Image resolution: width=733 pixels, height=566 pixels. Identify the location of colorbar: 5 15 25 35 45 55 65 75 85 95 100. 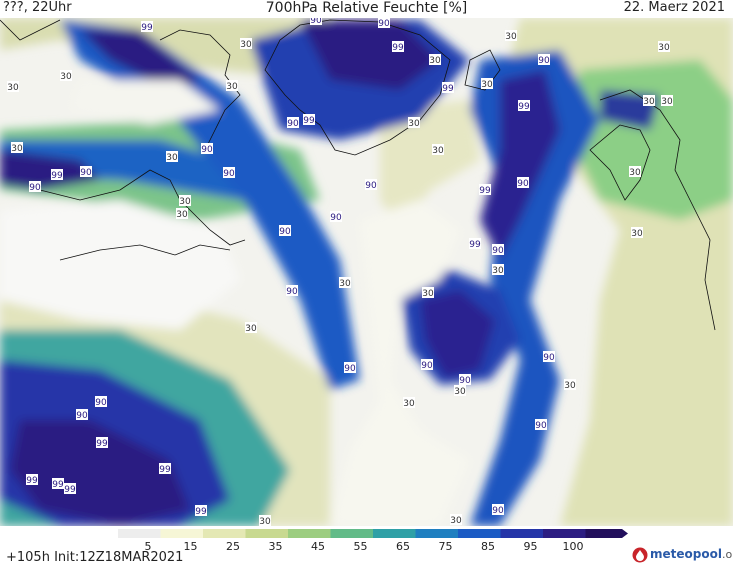
(373, 539).